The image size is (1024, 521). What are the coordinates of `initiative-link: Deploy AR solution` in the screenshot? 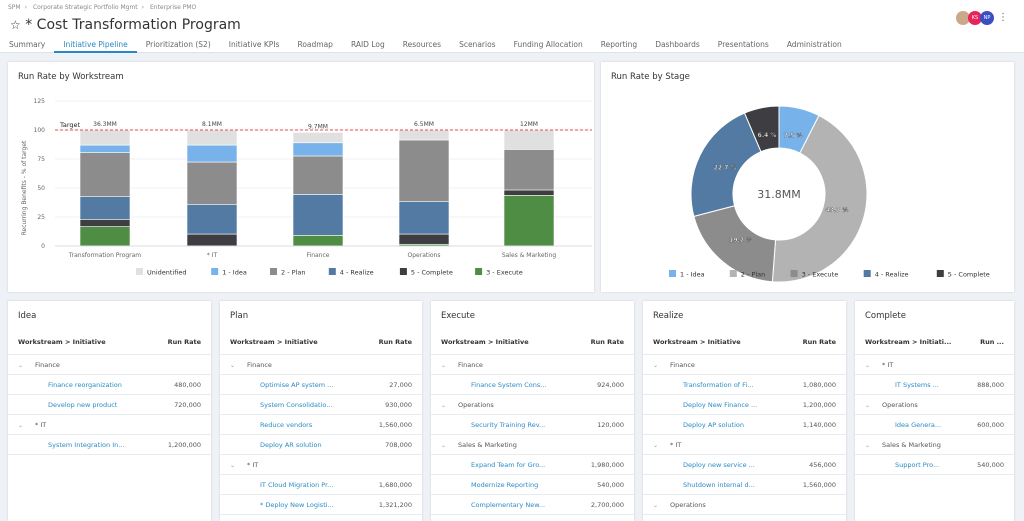 It's located at (291, 445).